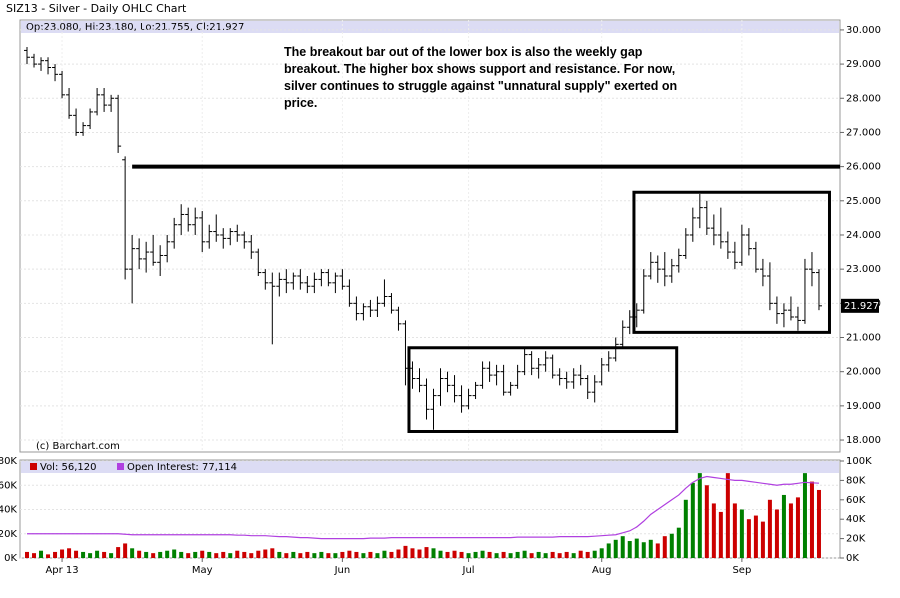 Image resolution: width=900 pixels, height=598 pixels. I want to click on y-tick-label: 27.000, so click(863, 132).